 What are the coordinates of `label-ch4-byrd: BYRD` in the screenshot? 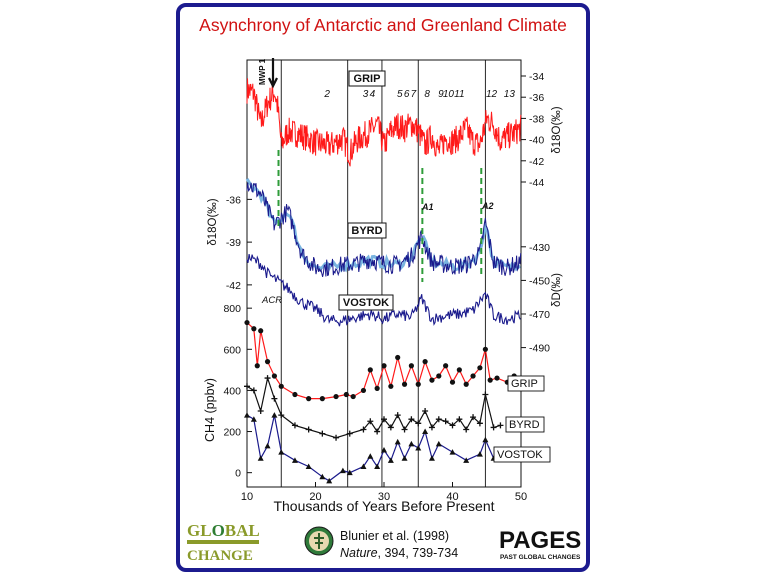 It's located at (524, 425).